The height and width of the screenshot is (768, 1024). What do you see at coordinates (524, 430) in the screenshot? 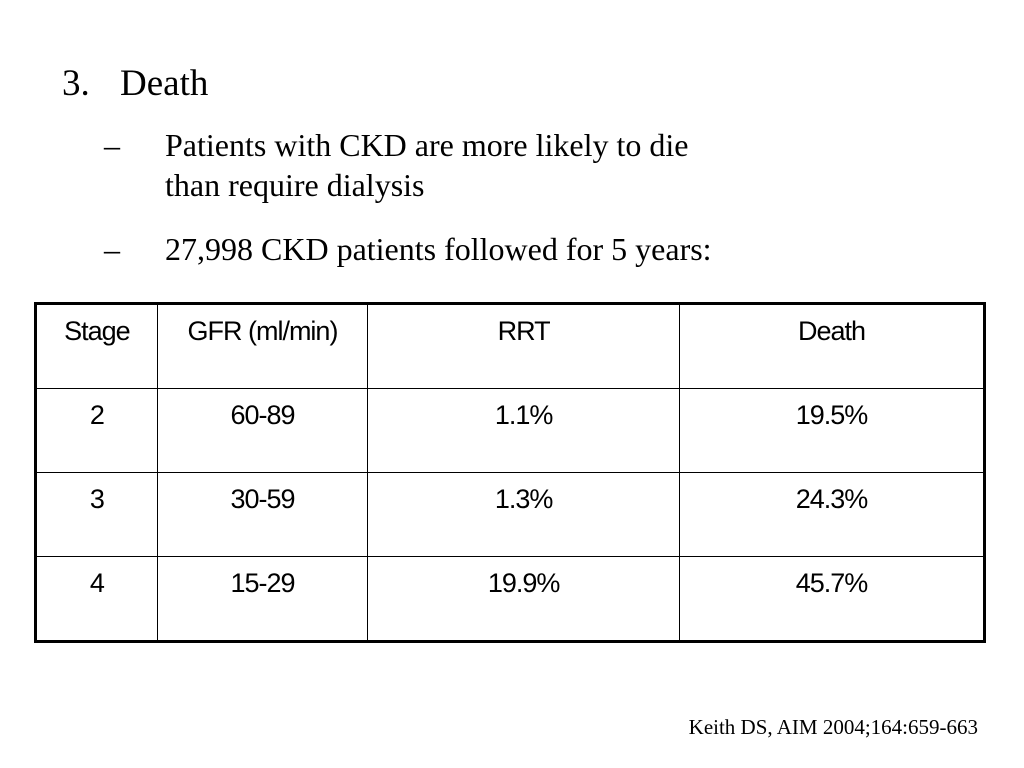
I see `table-cell: 1.1%` at bounding box center [524, 430].